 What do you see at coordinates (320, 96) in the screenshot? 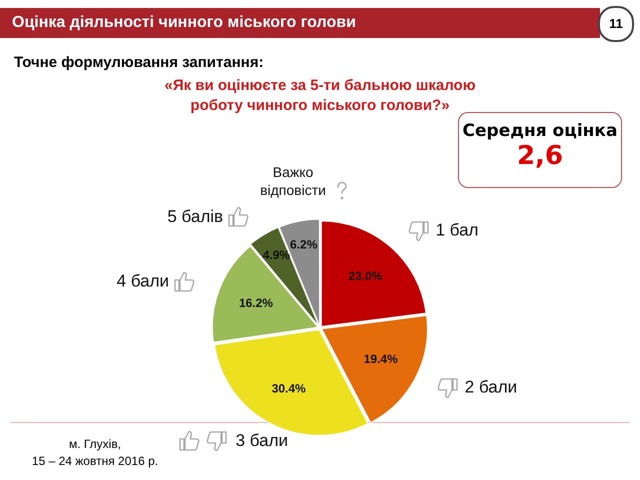
I see `text: «Як ви оцінюєте за 5-ти бальною шкалою роботу чинного міського голови?»` at bounding box center [320, 96].